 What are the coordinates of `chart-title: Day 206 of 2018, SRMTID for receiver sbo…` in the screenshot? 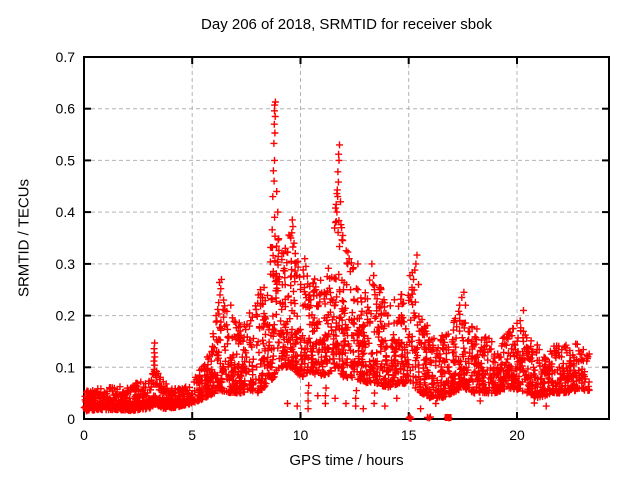 It's located at (346, 24).